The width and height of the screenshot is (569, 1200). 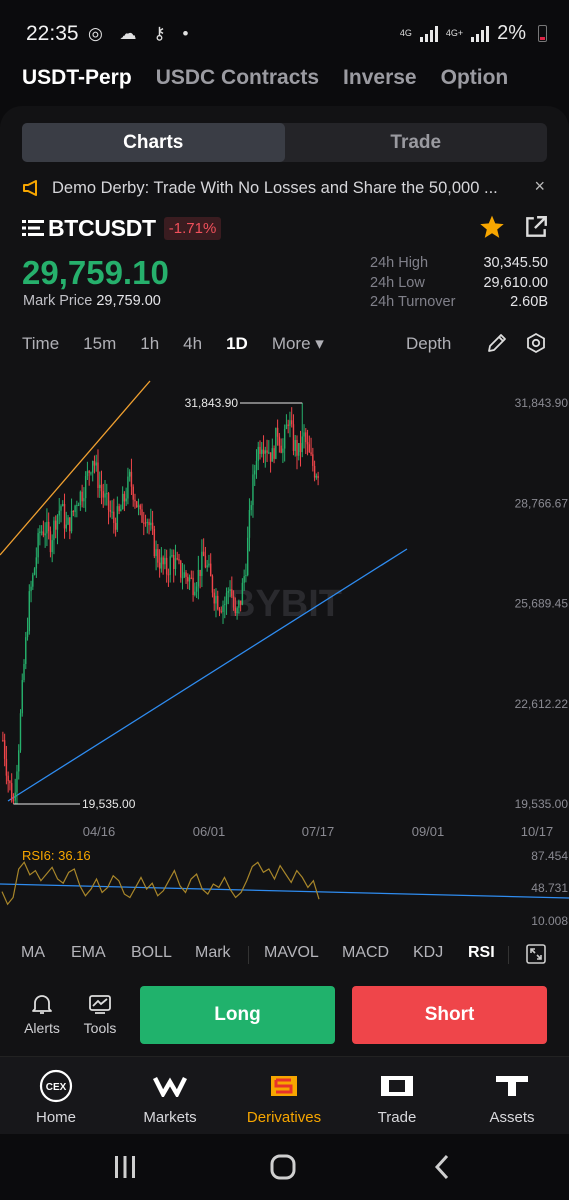 What do you see at coordinates (536, 954) in the screenshot?
I see `fullscreen-icon` at bounding box center [536, 954].